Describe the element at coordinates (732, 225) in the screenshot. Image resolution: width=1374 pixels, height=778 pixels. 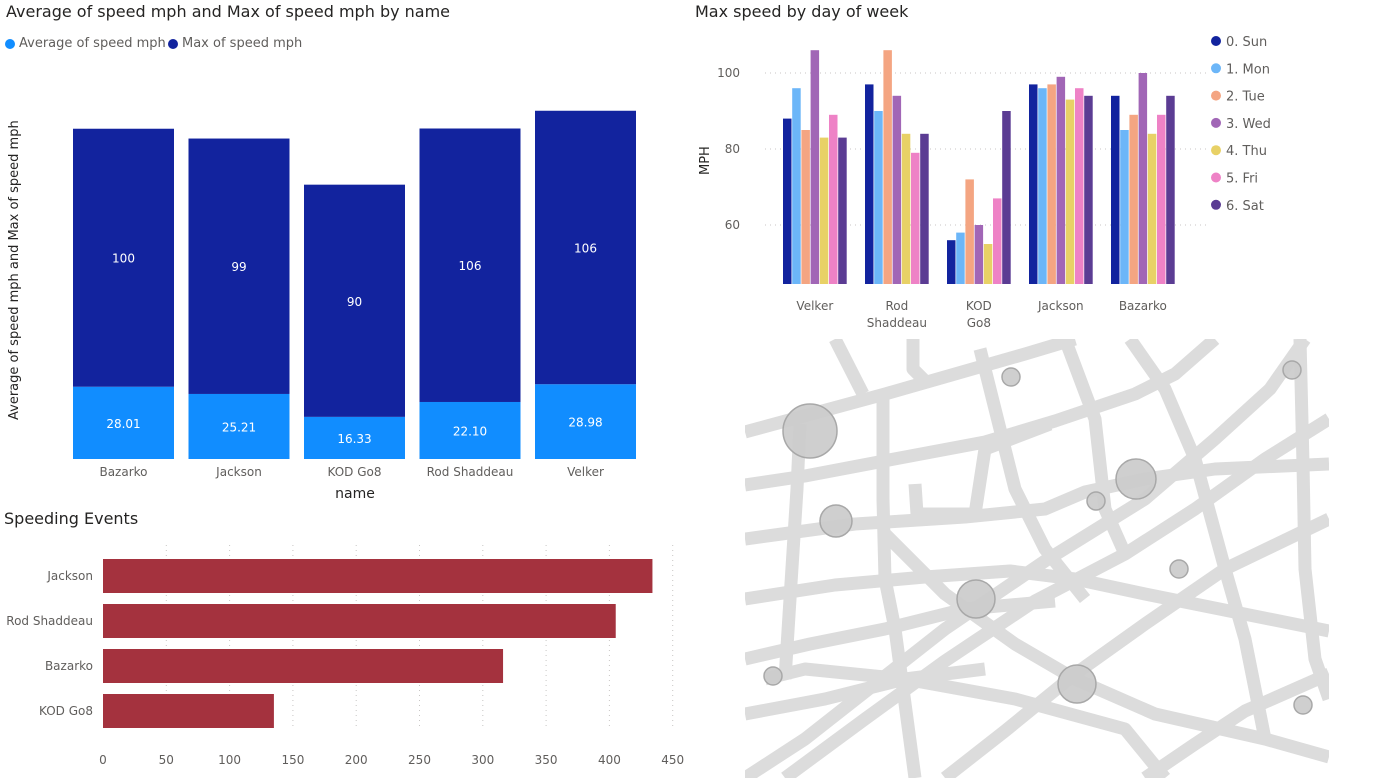
I see `y-tick-label: 60` at that location.